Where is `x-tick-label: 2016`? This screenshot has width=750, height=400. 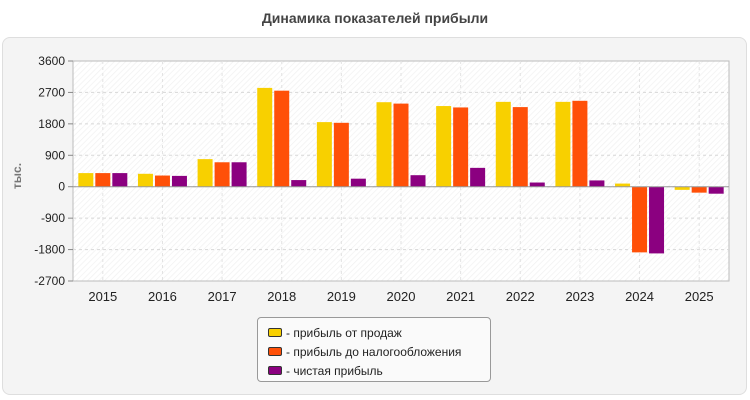 x-tick-label: 2016 is located at coordinates (162, 296).